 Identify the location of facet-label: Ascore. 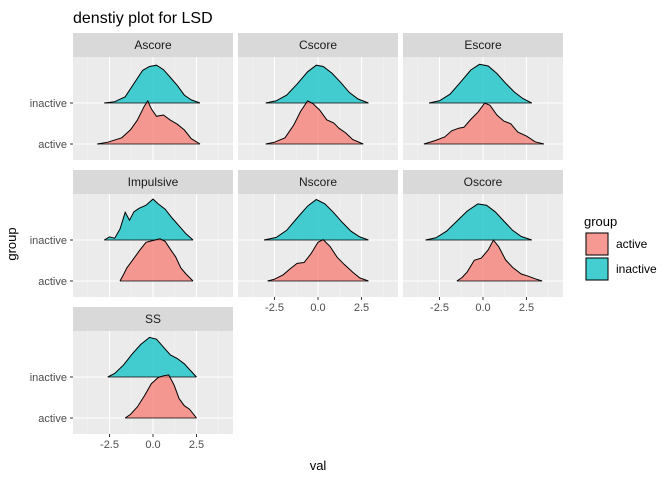
(153, 45).